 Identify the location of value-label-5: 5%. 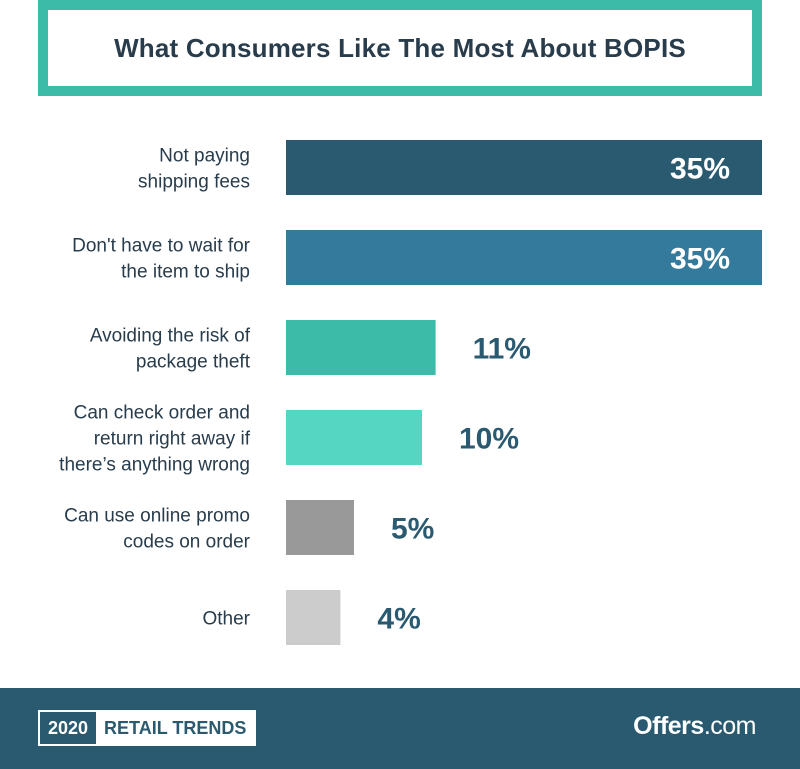
(412, 529).